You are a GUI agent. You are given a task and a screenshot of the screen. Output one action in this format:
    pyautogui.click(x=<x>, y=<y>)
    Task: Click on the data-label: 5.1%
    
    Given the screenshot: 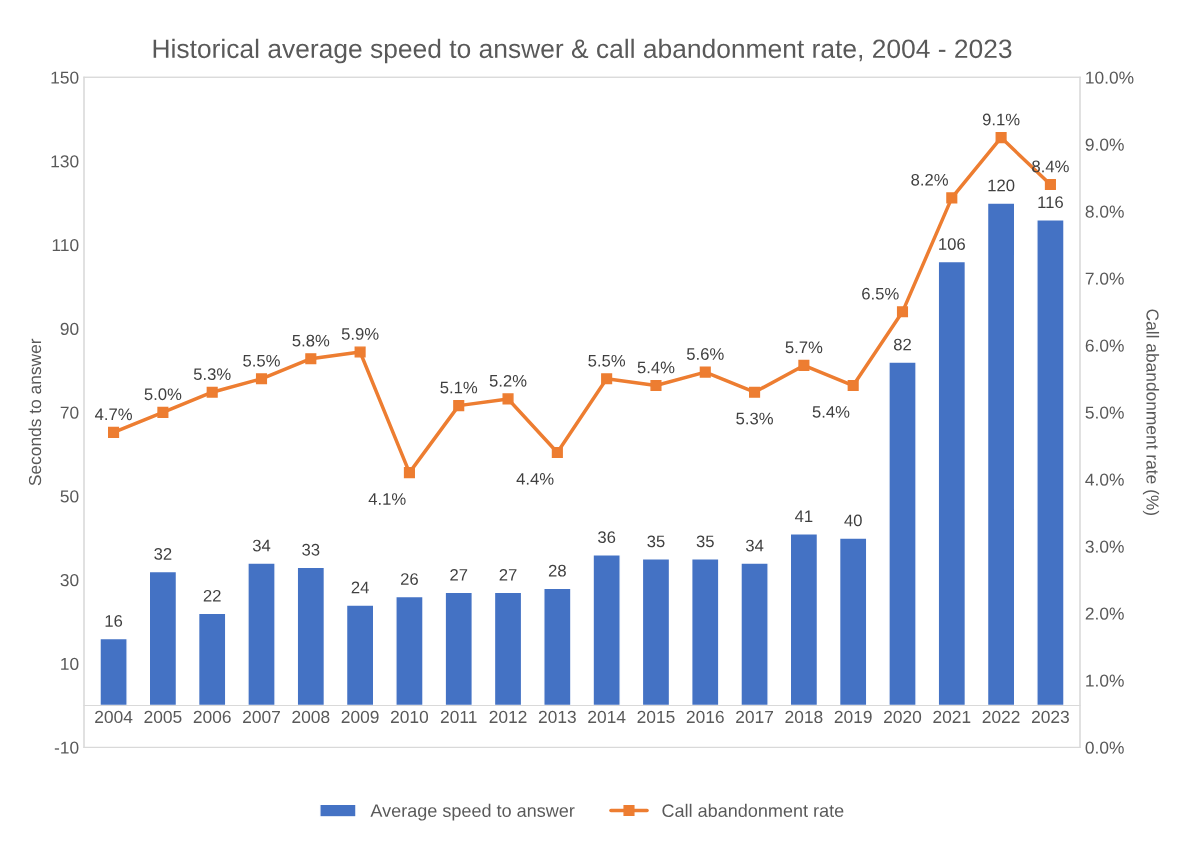 What is the action you would take?
    pyautogui.click(x=459, y=387)
    